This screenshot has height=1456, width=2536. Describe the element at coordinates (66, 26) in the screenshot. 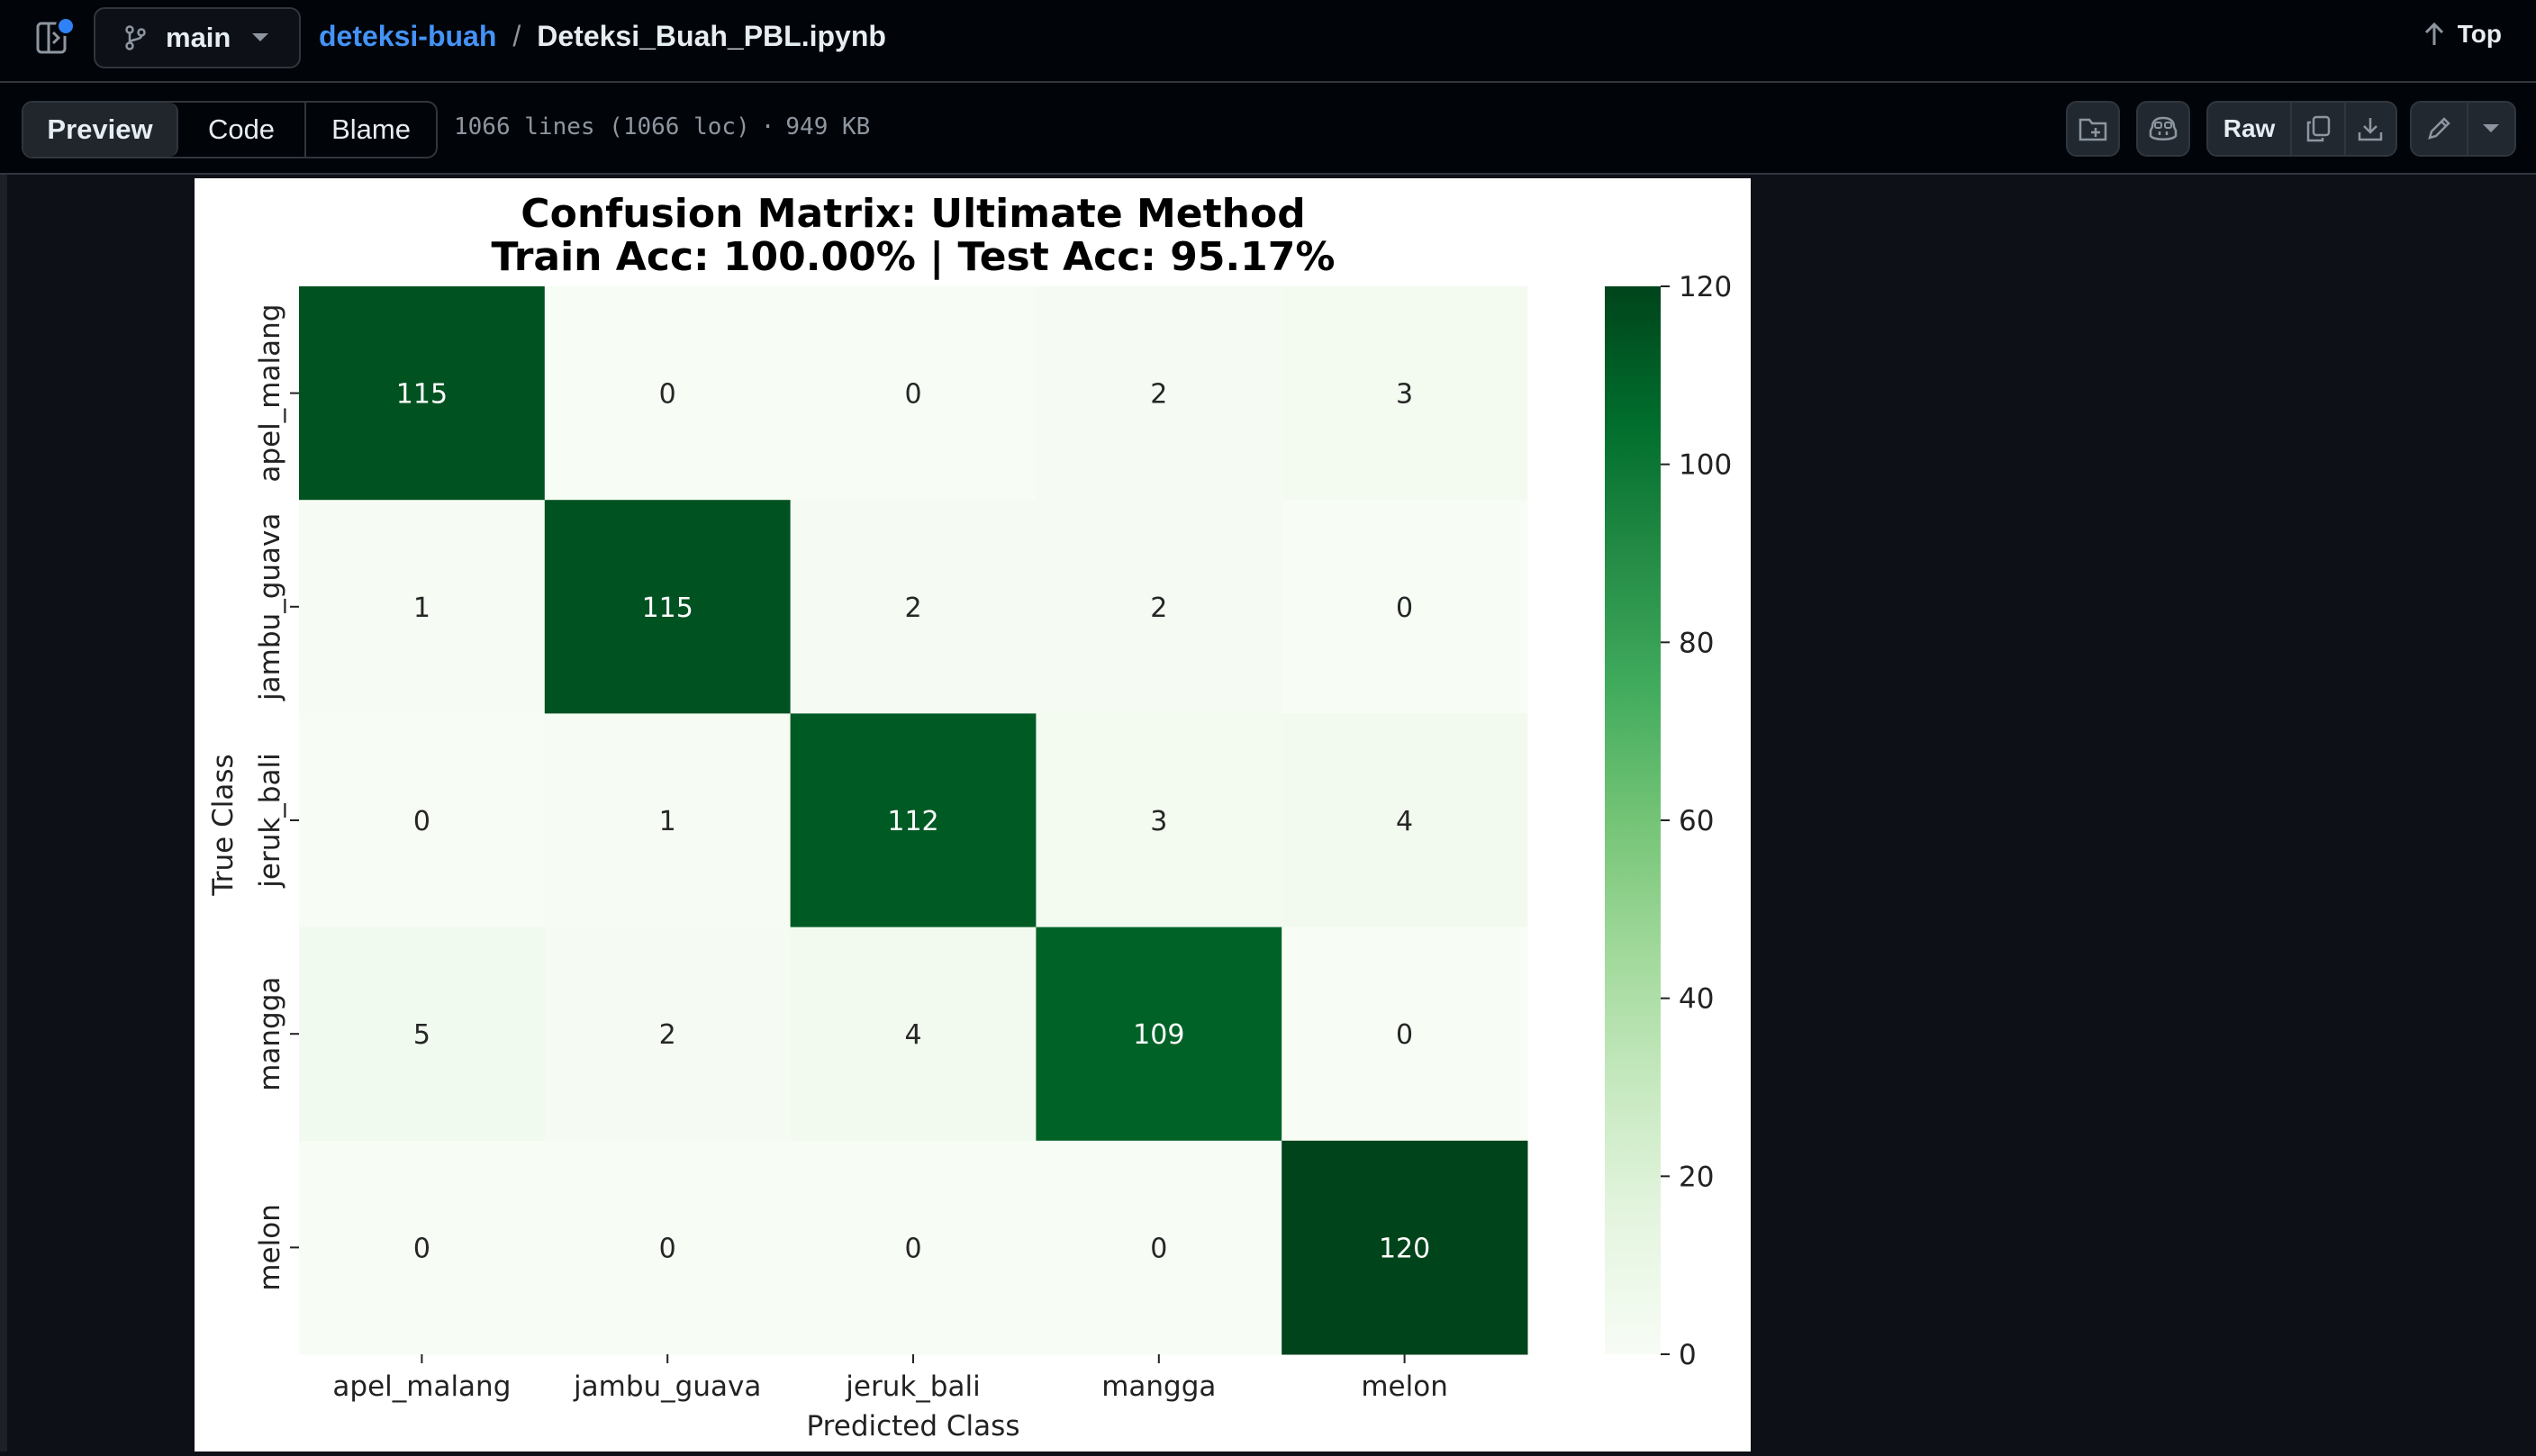

I see `notification-dot` at that location.